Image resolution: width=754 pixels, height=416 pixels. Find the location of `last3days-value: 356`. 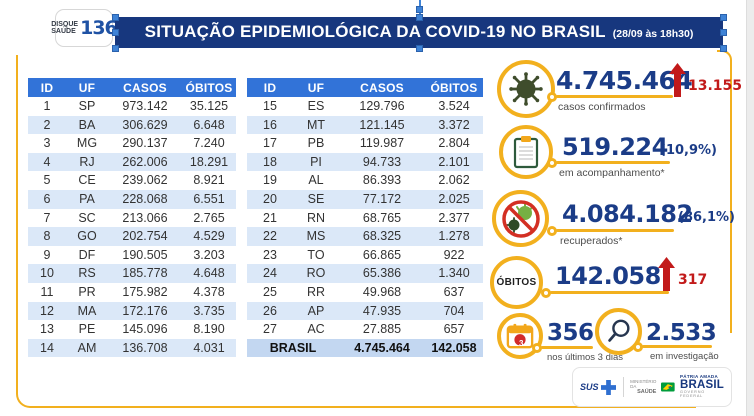

last3days-value: 356 is located at coordinates (570, 333).